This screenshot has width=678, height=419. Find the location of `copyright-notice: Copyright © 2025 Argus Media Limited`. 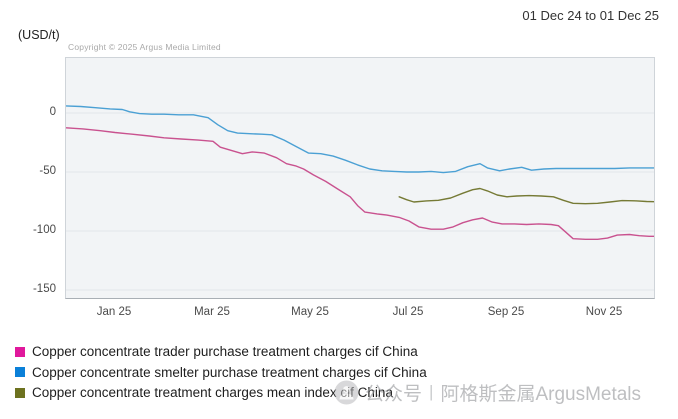

copyright-notice: Copyright © 2025 Argus Media Limited is located at coordinates (144, 47).